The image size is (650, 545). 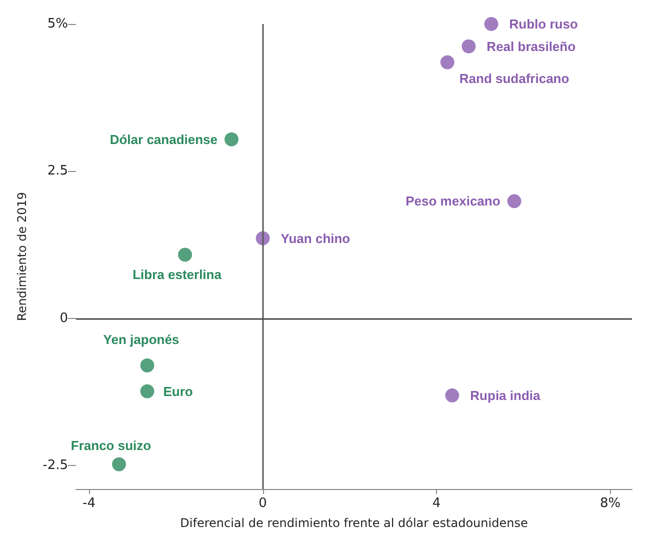 What do you see at coordinates (22, 256) in the screenshot?
I see `y-axis-title: Rendimiento de 2019` at bounding box center [22, 256].